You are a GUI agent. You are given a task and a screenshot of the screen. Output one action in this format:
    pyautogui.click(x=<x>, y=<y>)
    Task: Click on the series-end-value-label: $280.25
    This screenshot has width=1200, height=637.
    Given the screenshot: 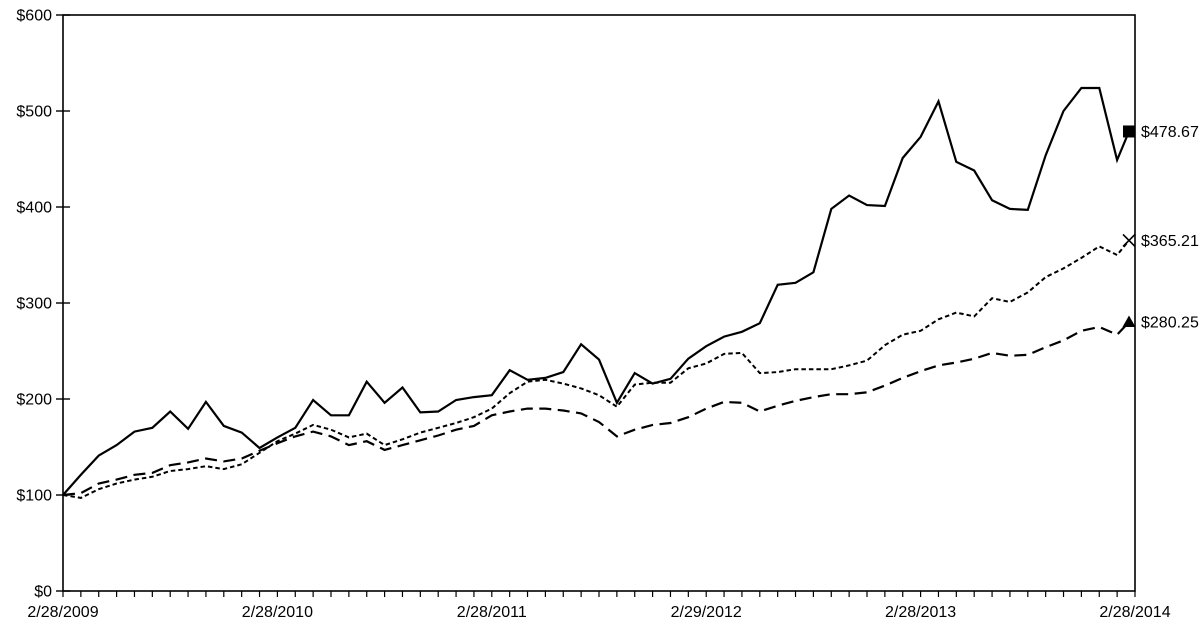 What is the action you would take?
    pyautogui.click(x=1170, y=322)
    